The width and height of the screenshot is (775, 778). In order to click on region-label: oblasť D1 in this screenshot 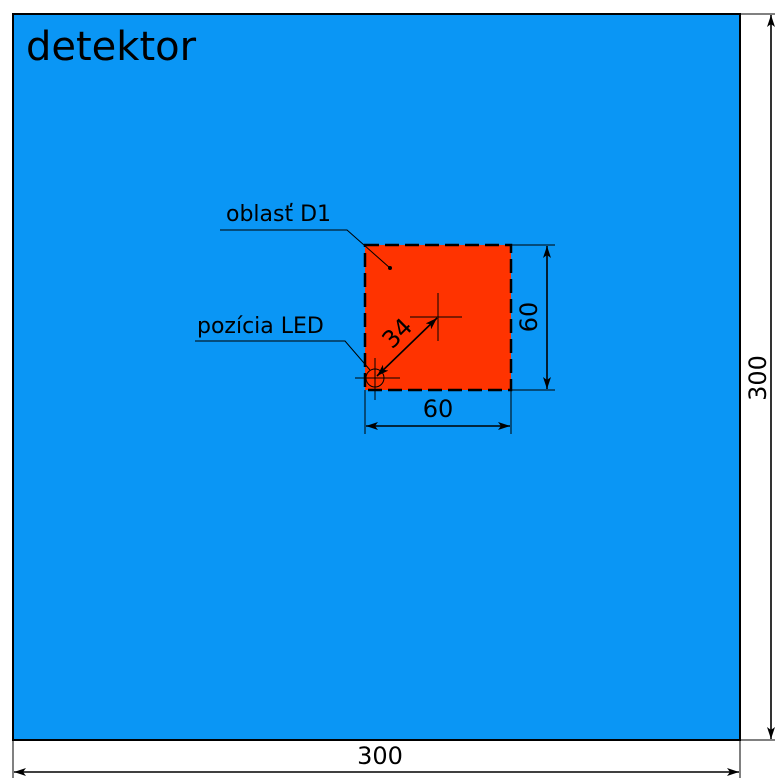, I will do `click(278, 214)`.